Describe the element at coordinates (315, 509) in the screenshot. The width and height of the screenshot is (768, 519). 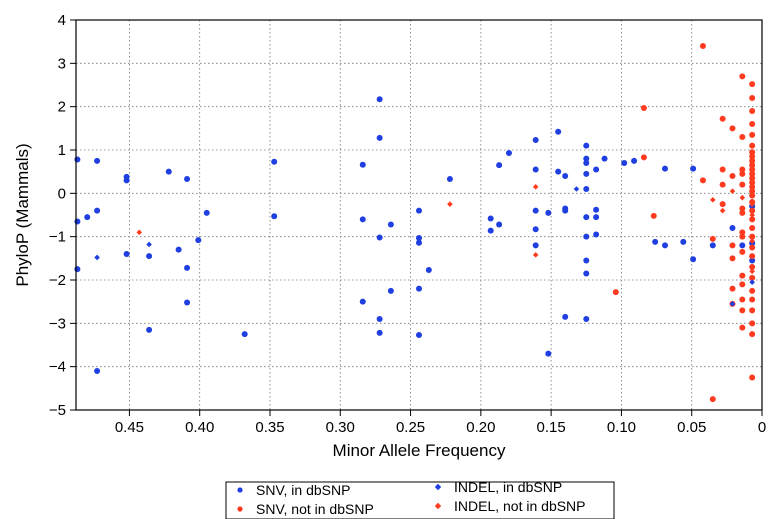
I see `legend-label: SNV, not in dbSNP` at that location.